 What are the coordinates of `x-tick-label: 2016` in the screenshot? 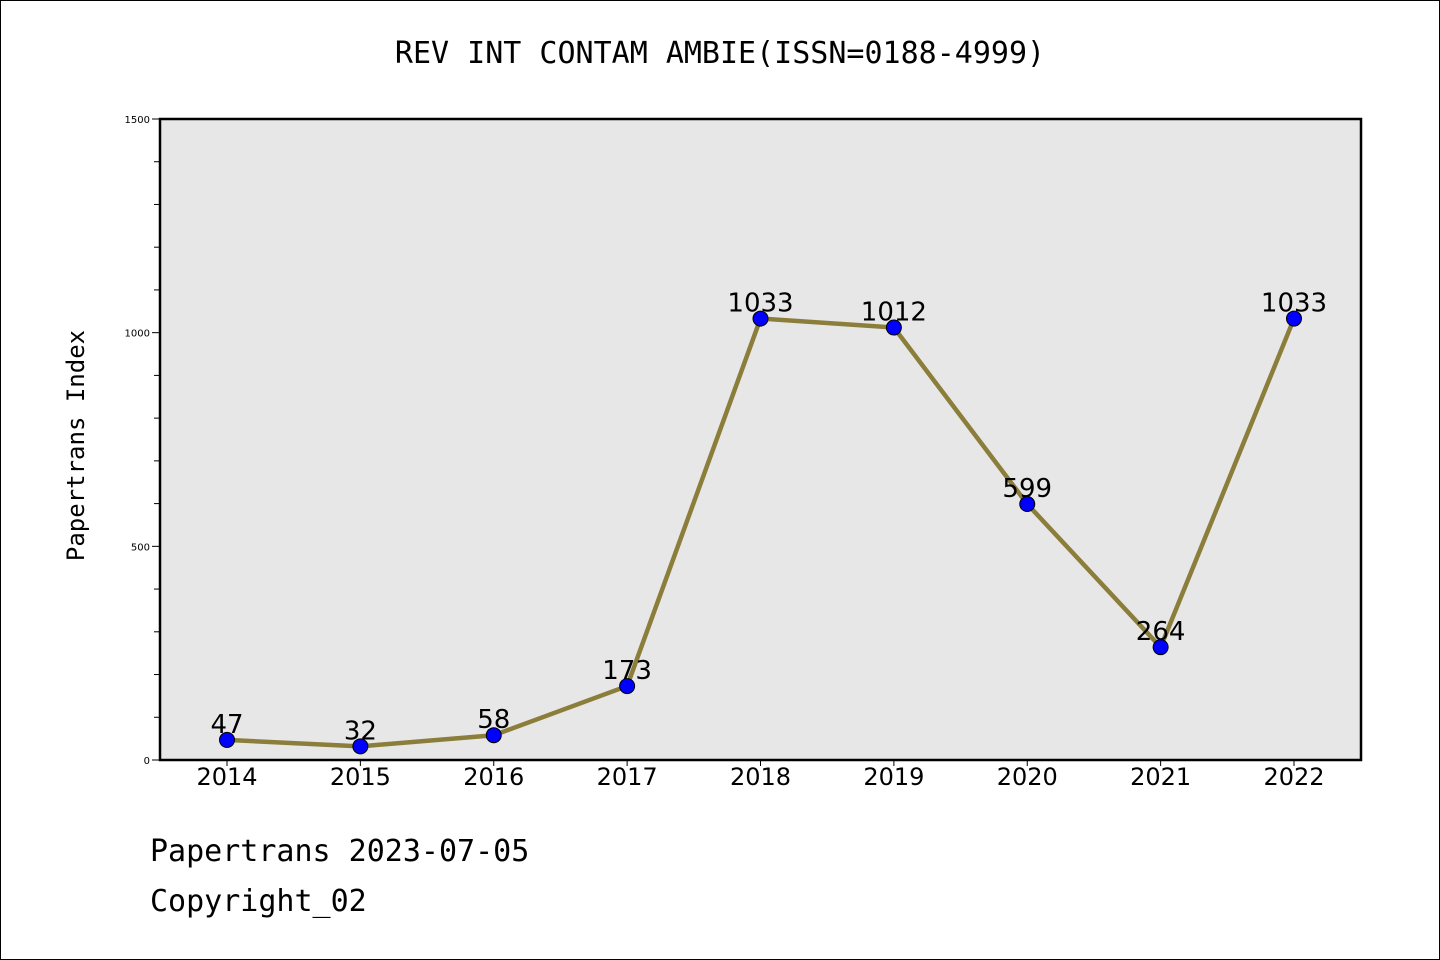 It's located at (493, 777).